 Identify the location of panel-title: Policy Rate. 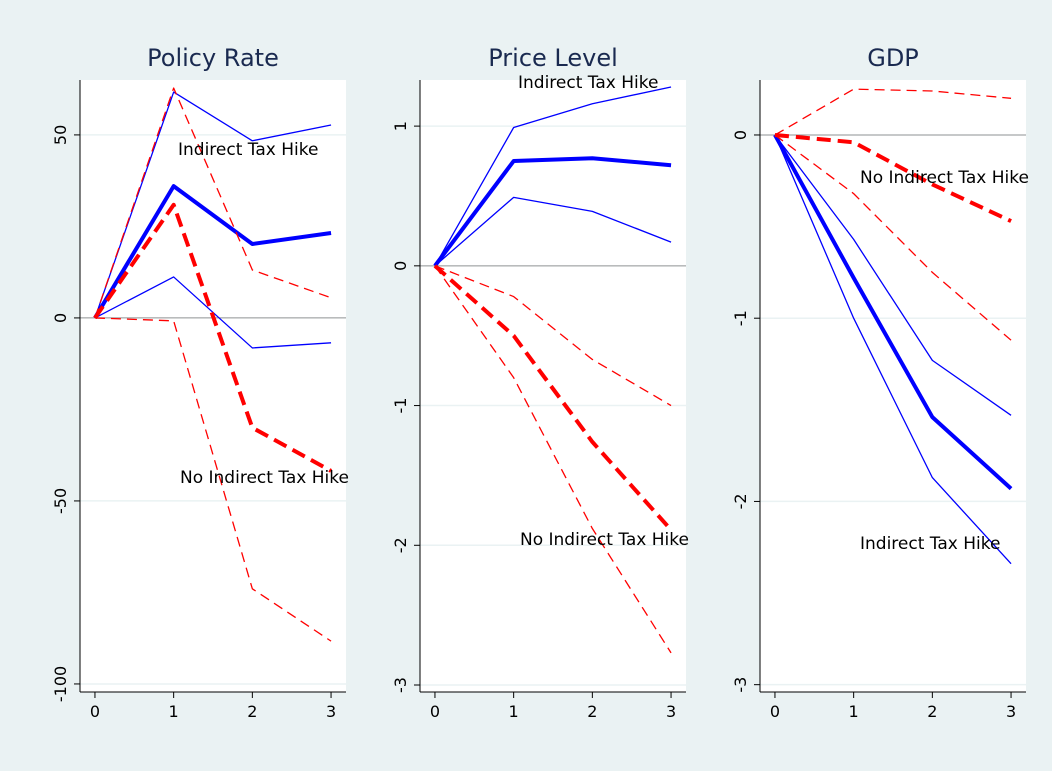
(213, 58).